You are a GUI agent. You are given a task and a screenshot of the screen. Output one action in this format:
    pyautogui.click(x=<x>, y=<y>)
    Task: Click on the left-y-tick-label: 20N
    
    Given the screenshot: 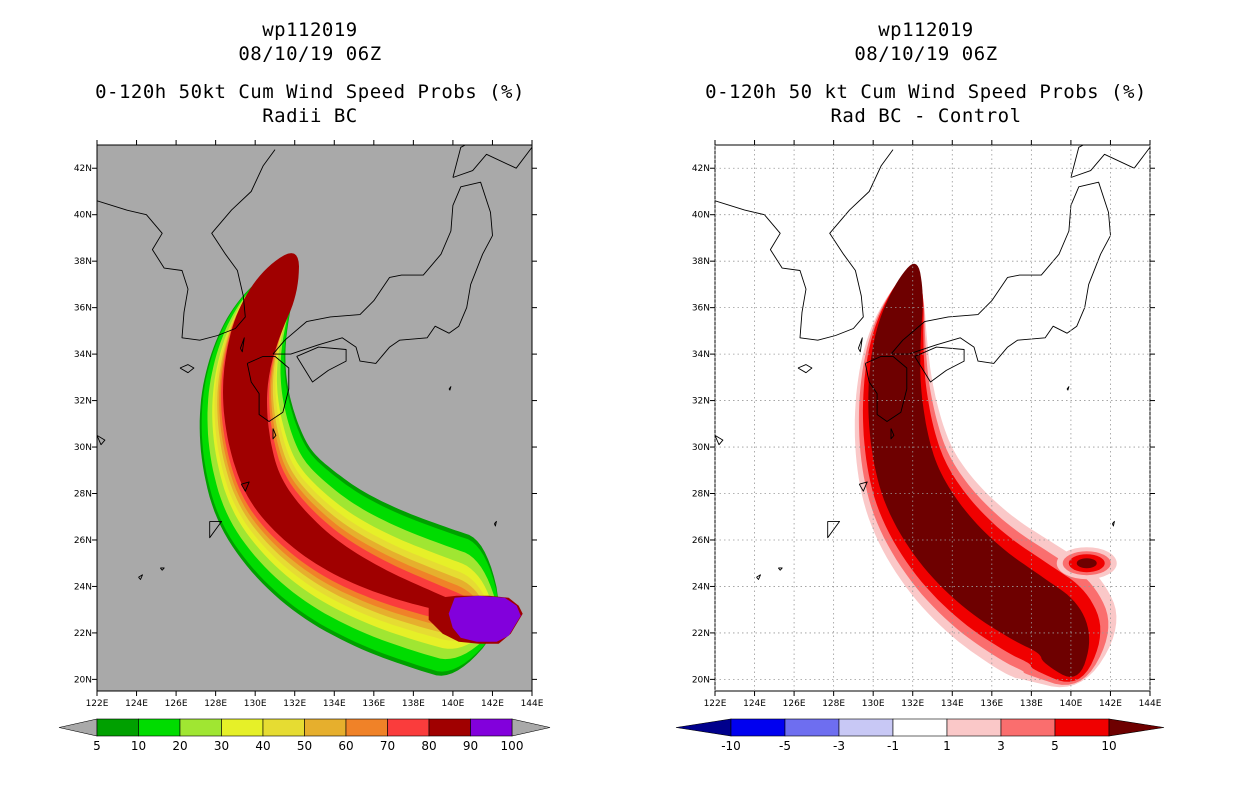 What is the action you would take?
    pyautogui.click(x=83, y=680)
    